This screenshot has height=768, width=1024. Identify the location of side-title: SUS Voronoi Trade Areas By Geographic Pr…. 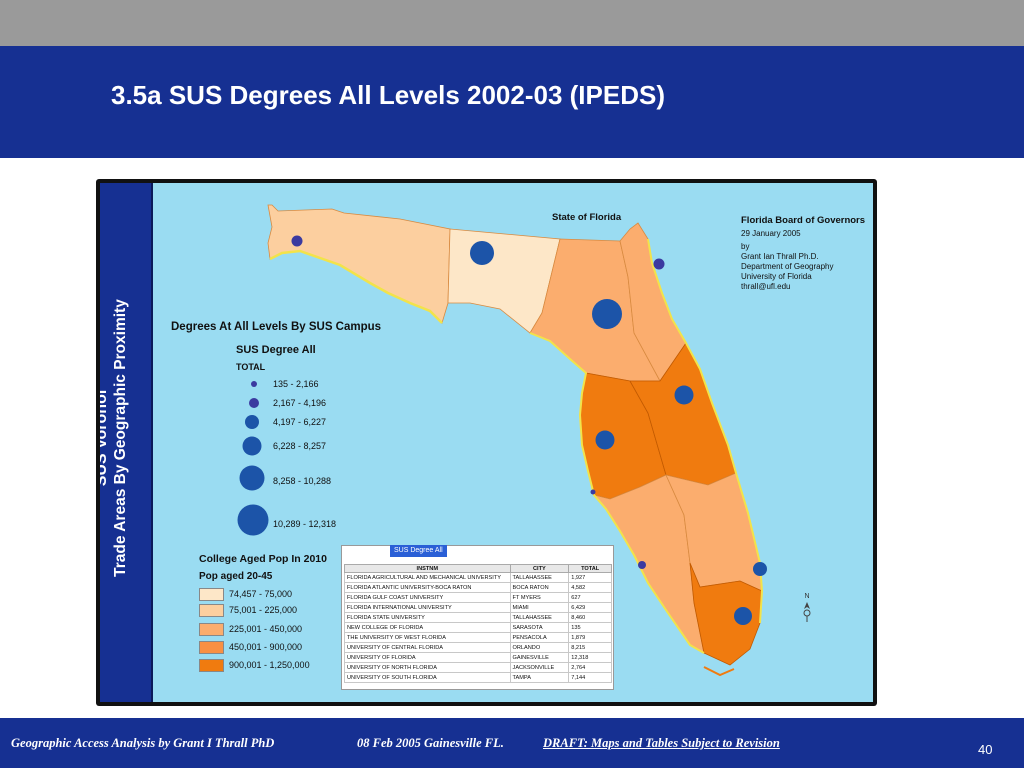
(115, 438).